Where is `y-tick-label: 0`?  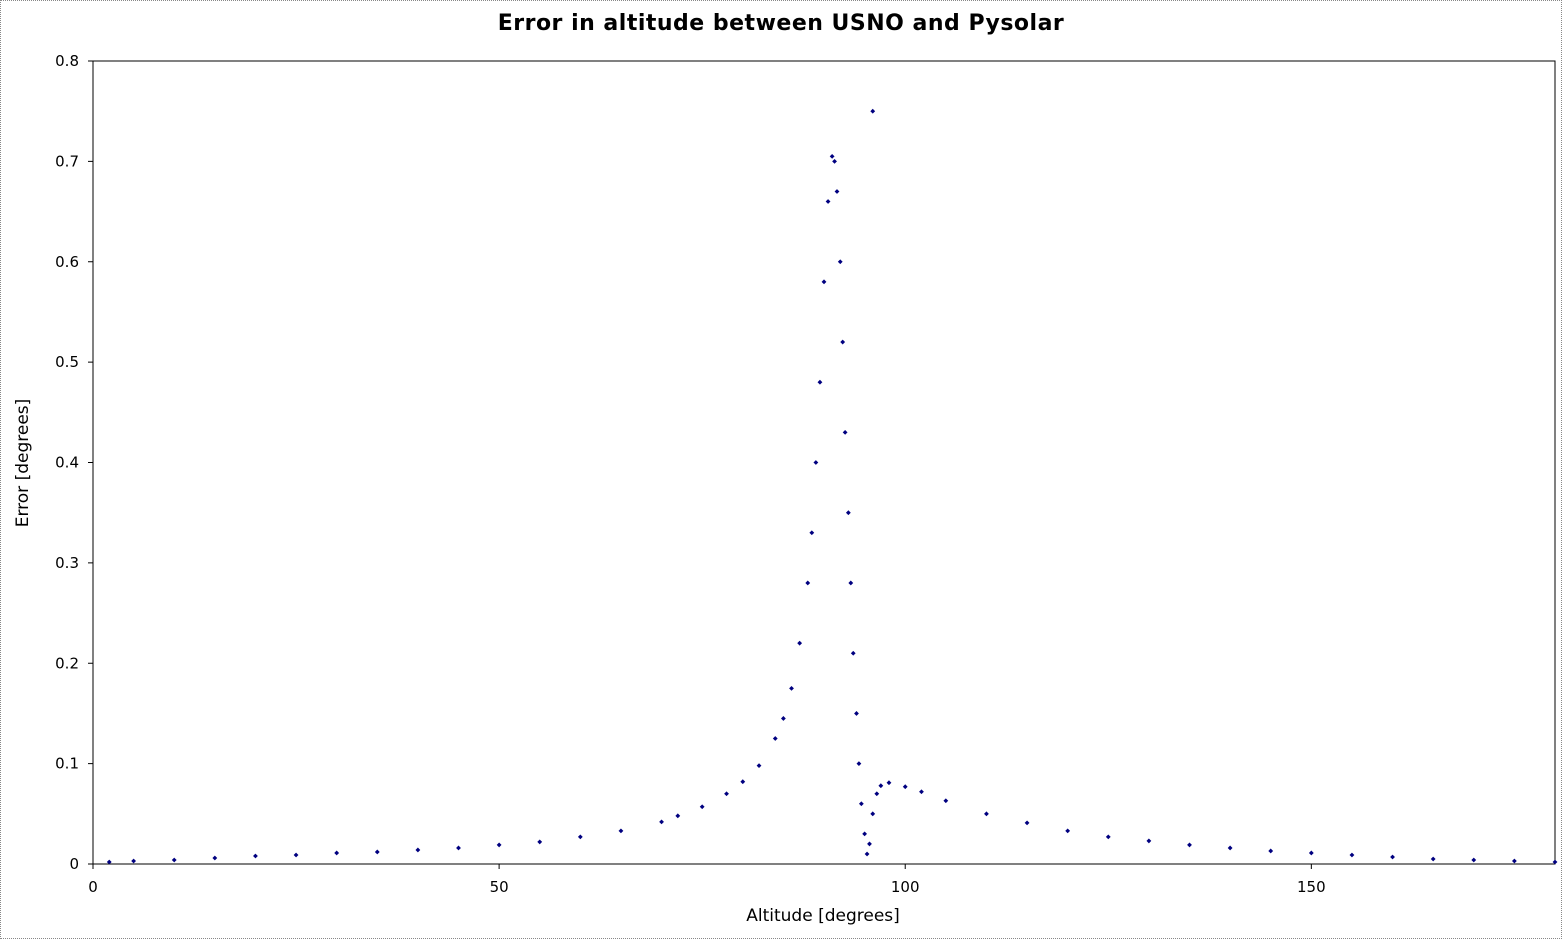
y-tick-label: 0 is located at coordinates (74, 864).